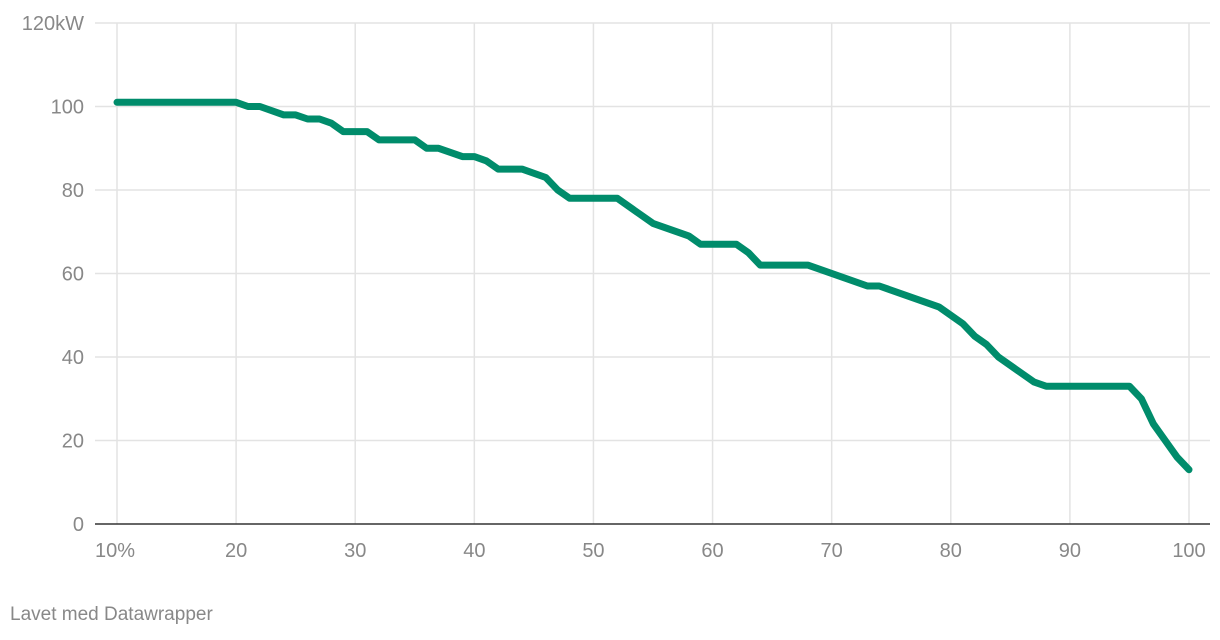  What do you see at coordinates (53, 24) in the screenshot?
I see `y-tick-label: 120kW` at bounding box center [53, 24].